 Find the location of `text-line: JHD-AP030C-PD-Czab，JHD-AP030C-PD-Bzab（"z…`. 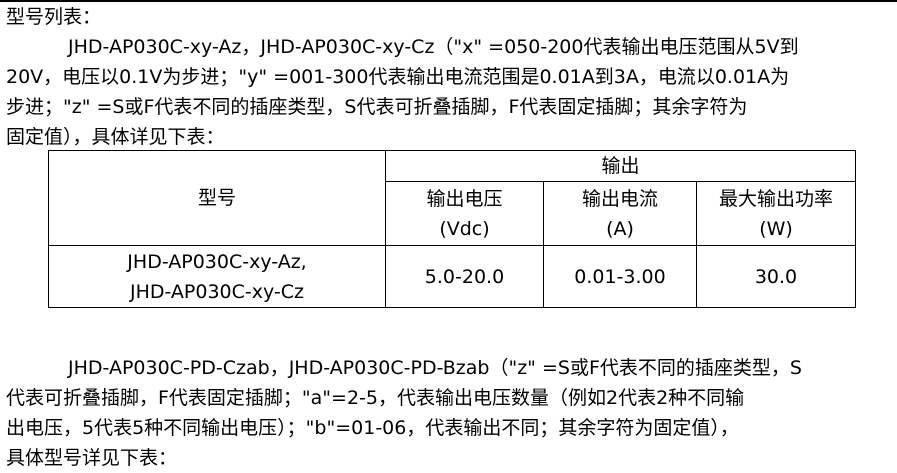

text-line: JHD-AP030C-PD-Czab，JHD-AP030C-PD-Bzab（"z… is located at coordinates (435, 368).